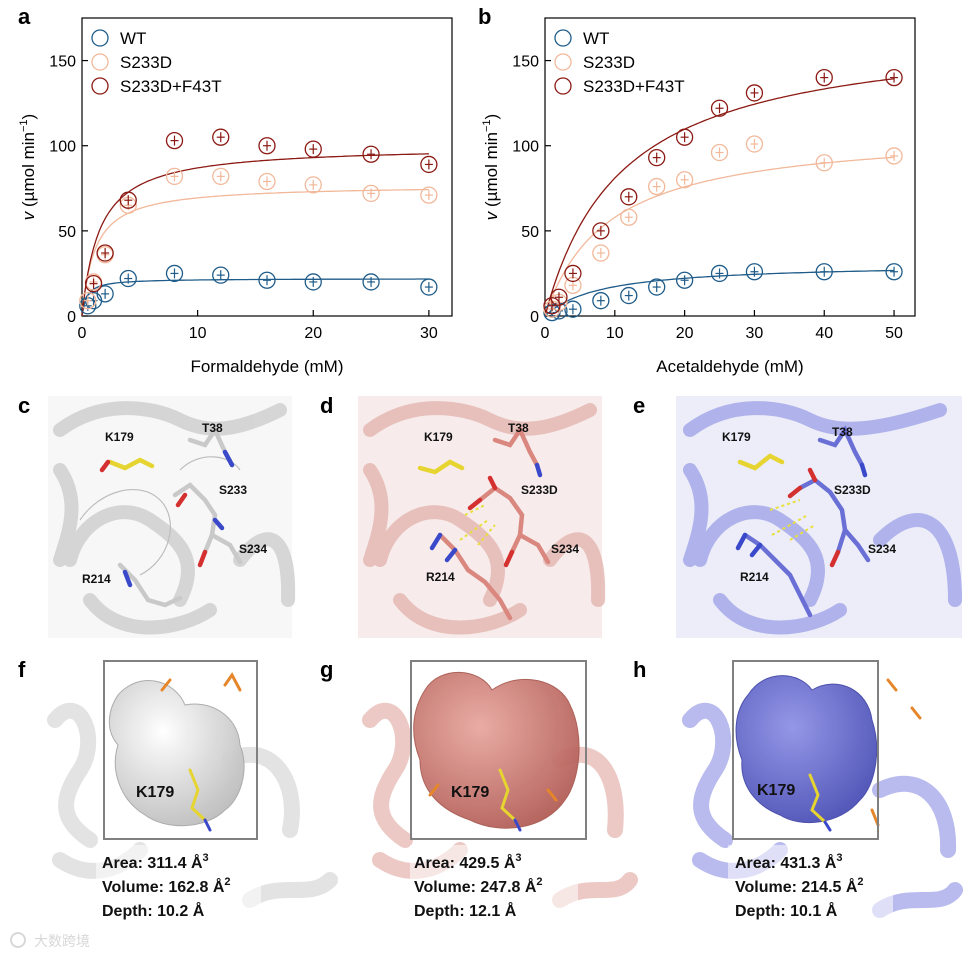  I want to click on panel-letter-a: a, so click(24, 16).